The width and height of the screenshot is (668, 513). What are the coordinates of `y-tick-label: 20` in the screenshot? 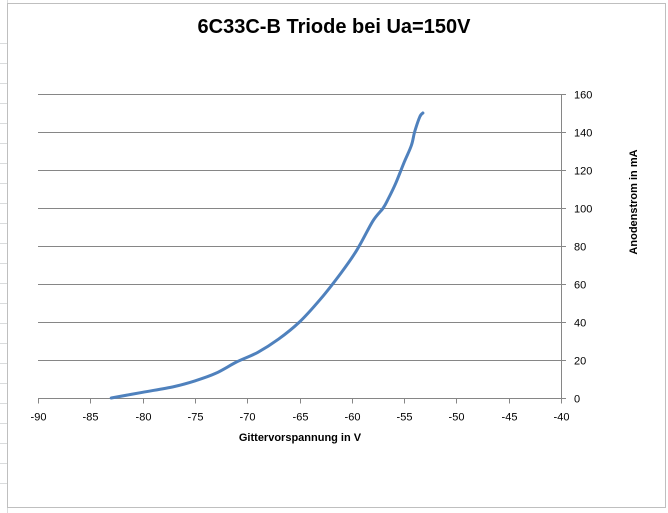 It's located at (580, 362).